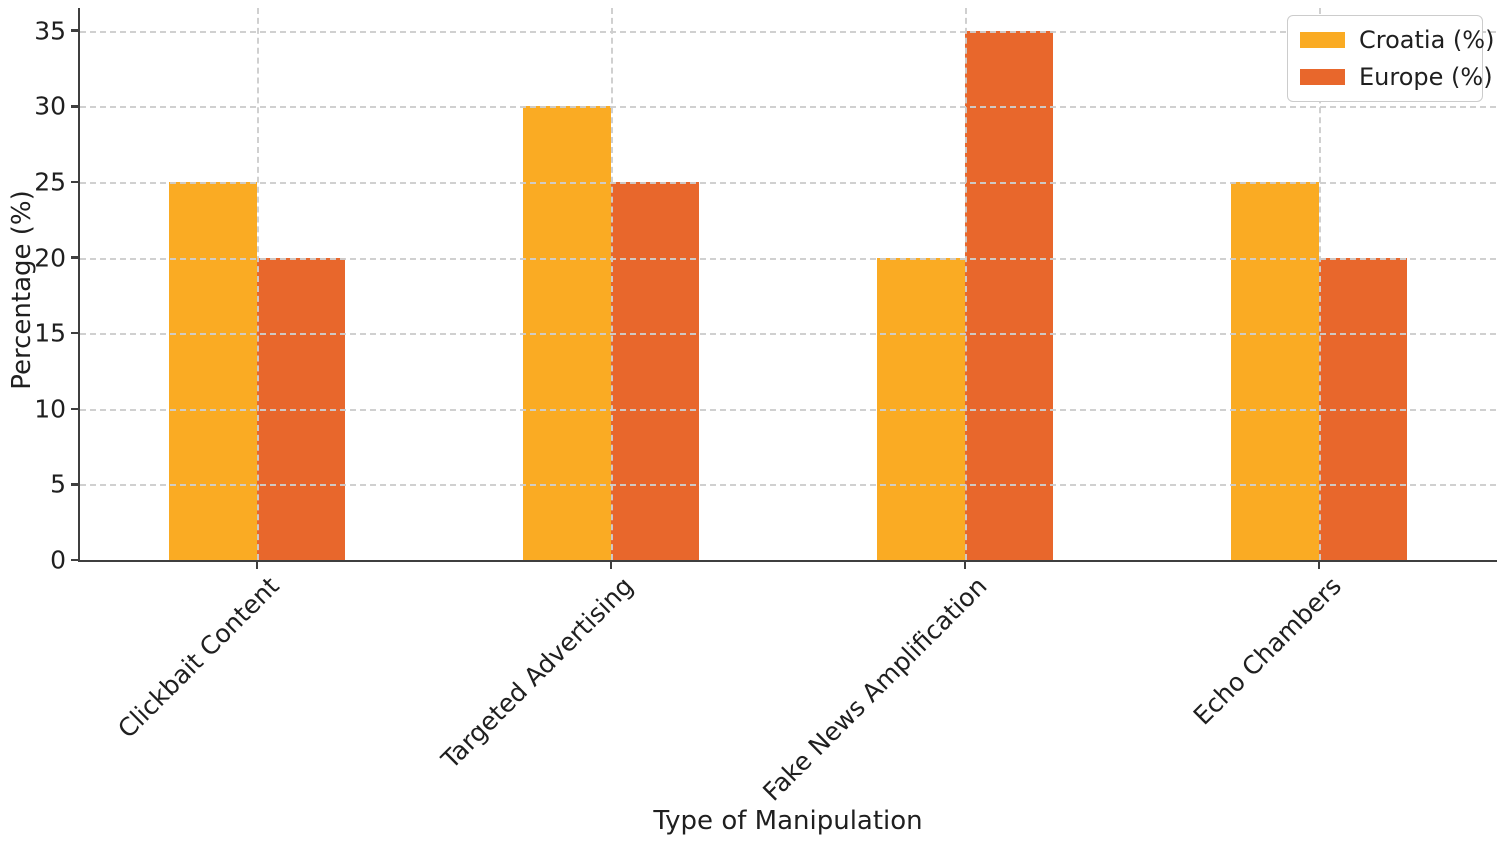 This screenshot has width=1500, height=844. Describe the element at coordinates (50, 409) in the screenshot. I see `y-tick-label: 10` at that location.